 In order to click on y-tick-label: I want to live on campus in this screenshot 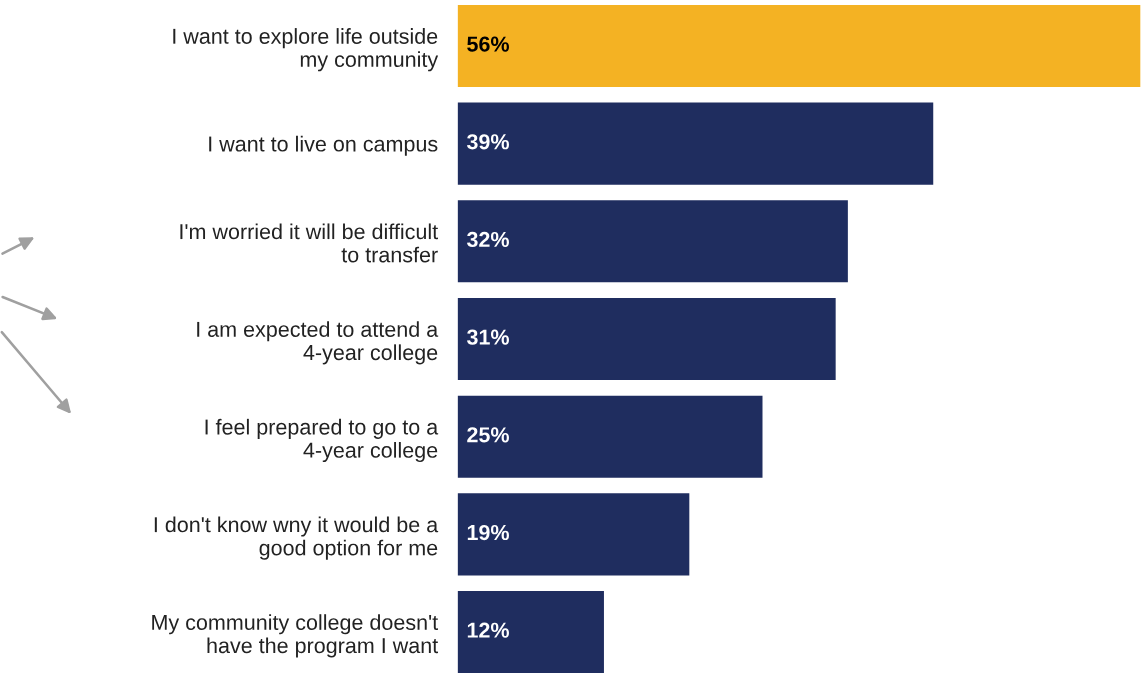, I will do `click(323, 145)`.